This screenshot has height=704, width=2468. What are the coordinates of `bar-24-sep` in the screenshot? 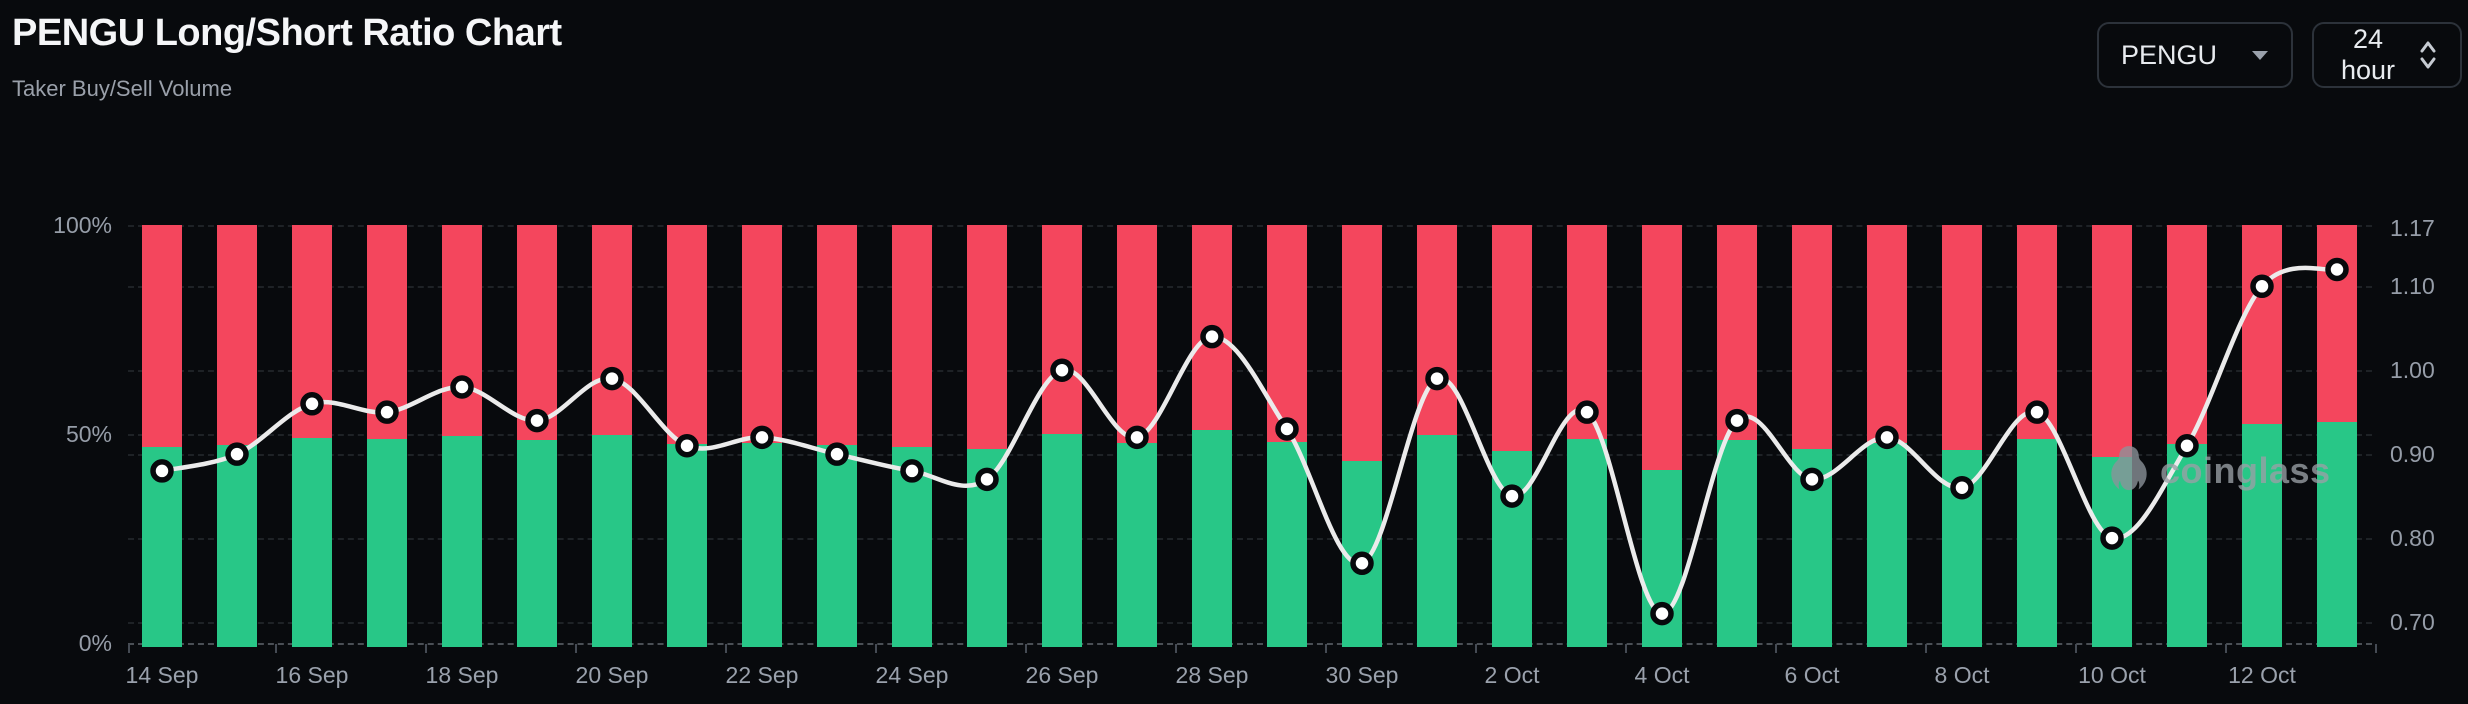 It's located at (912, 436).